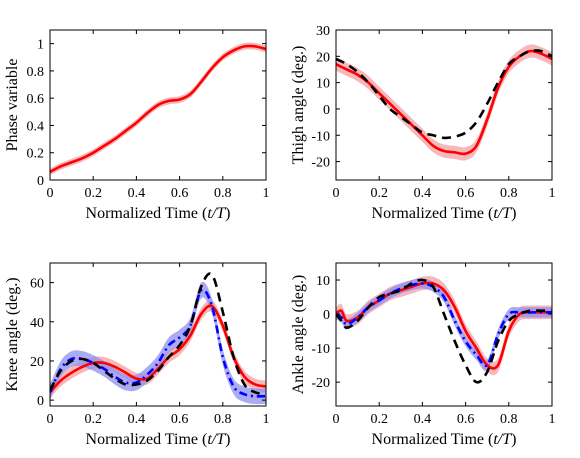 This screenshot has height=458, width=580. What do you see at coordinates (298, 105) in the screenshot?
I see `y-axis-label: Thigh angle (deg.)` at bounding box center [298, 105].